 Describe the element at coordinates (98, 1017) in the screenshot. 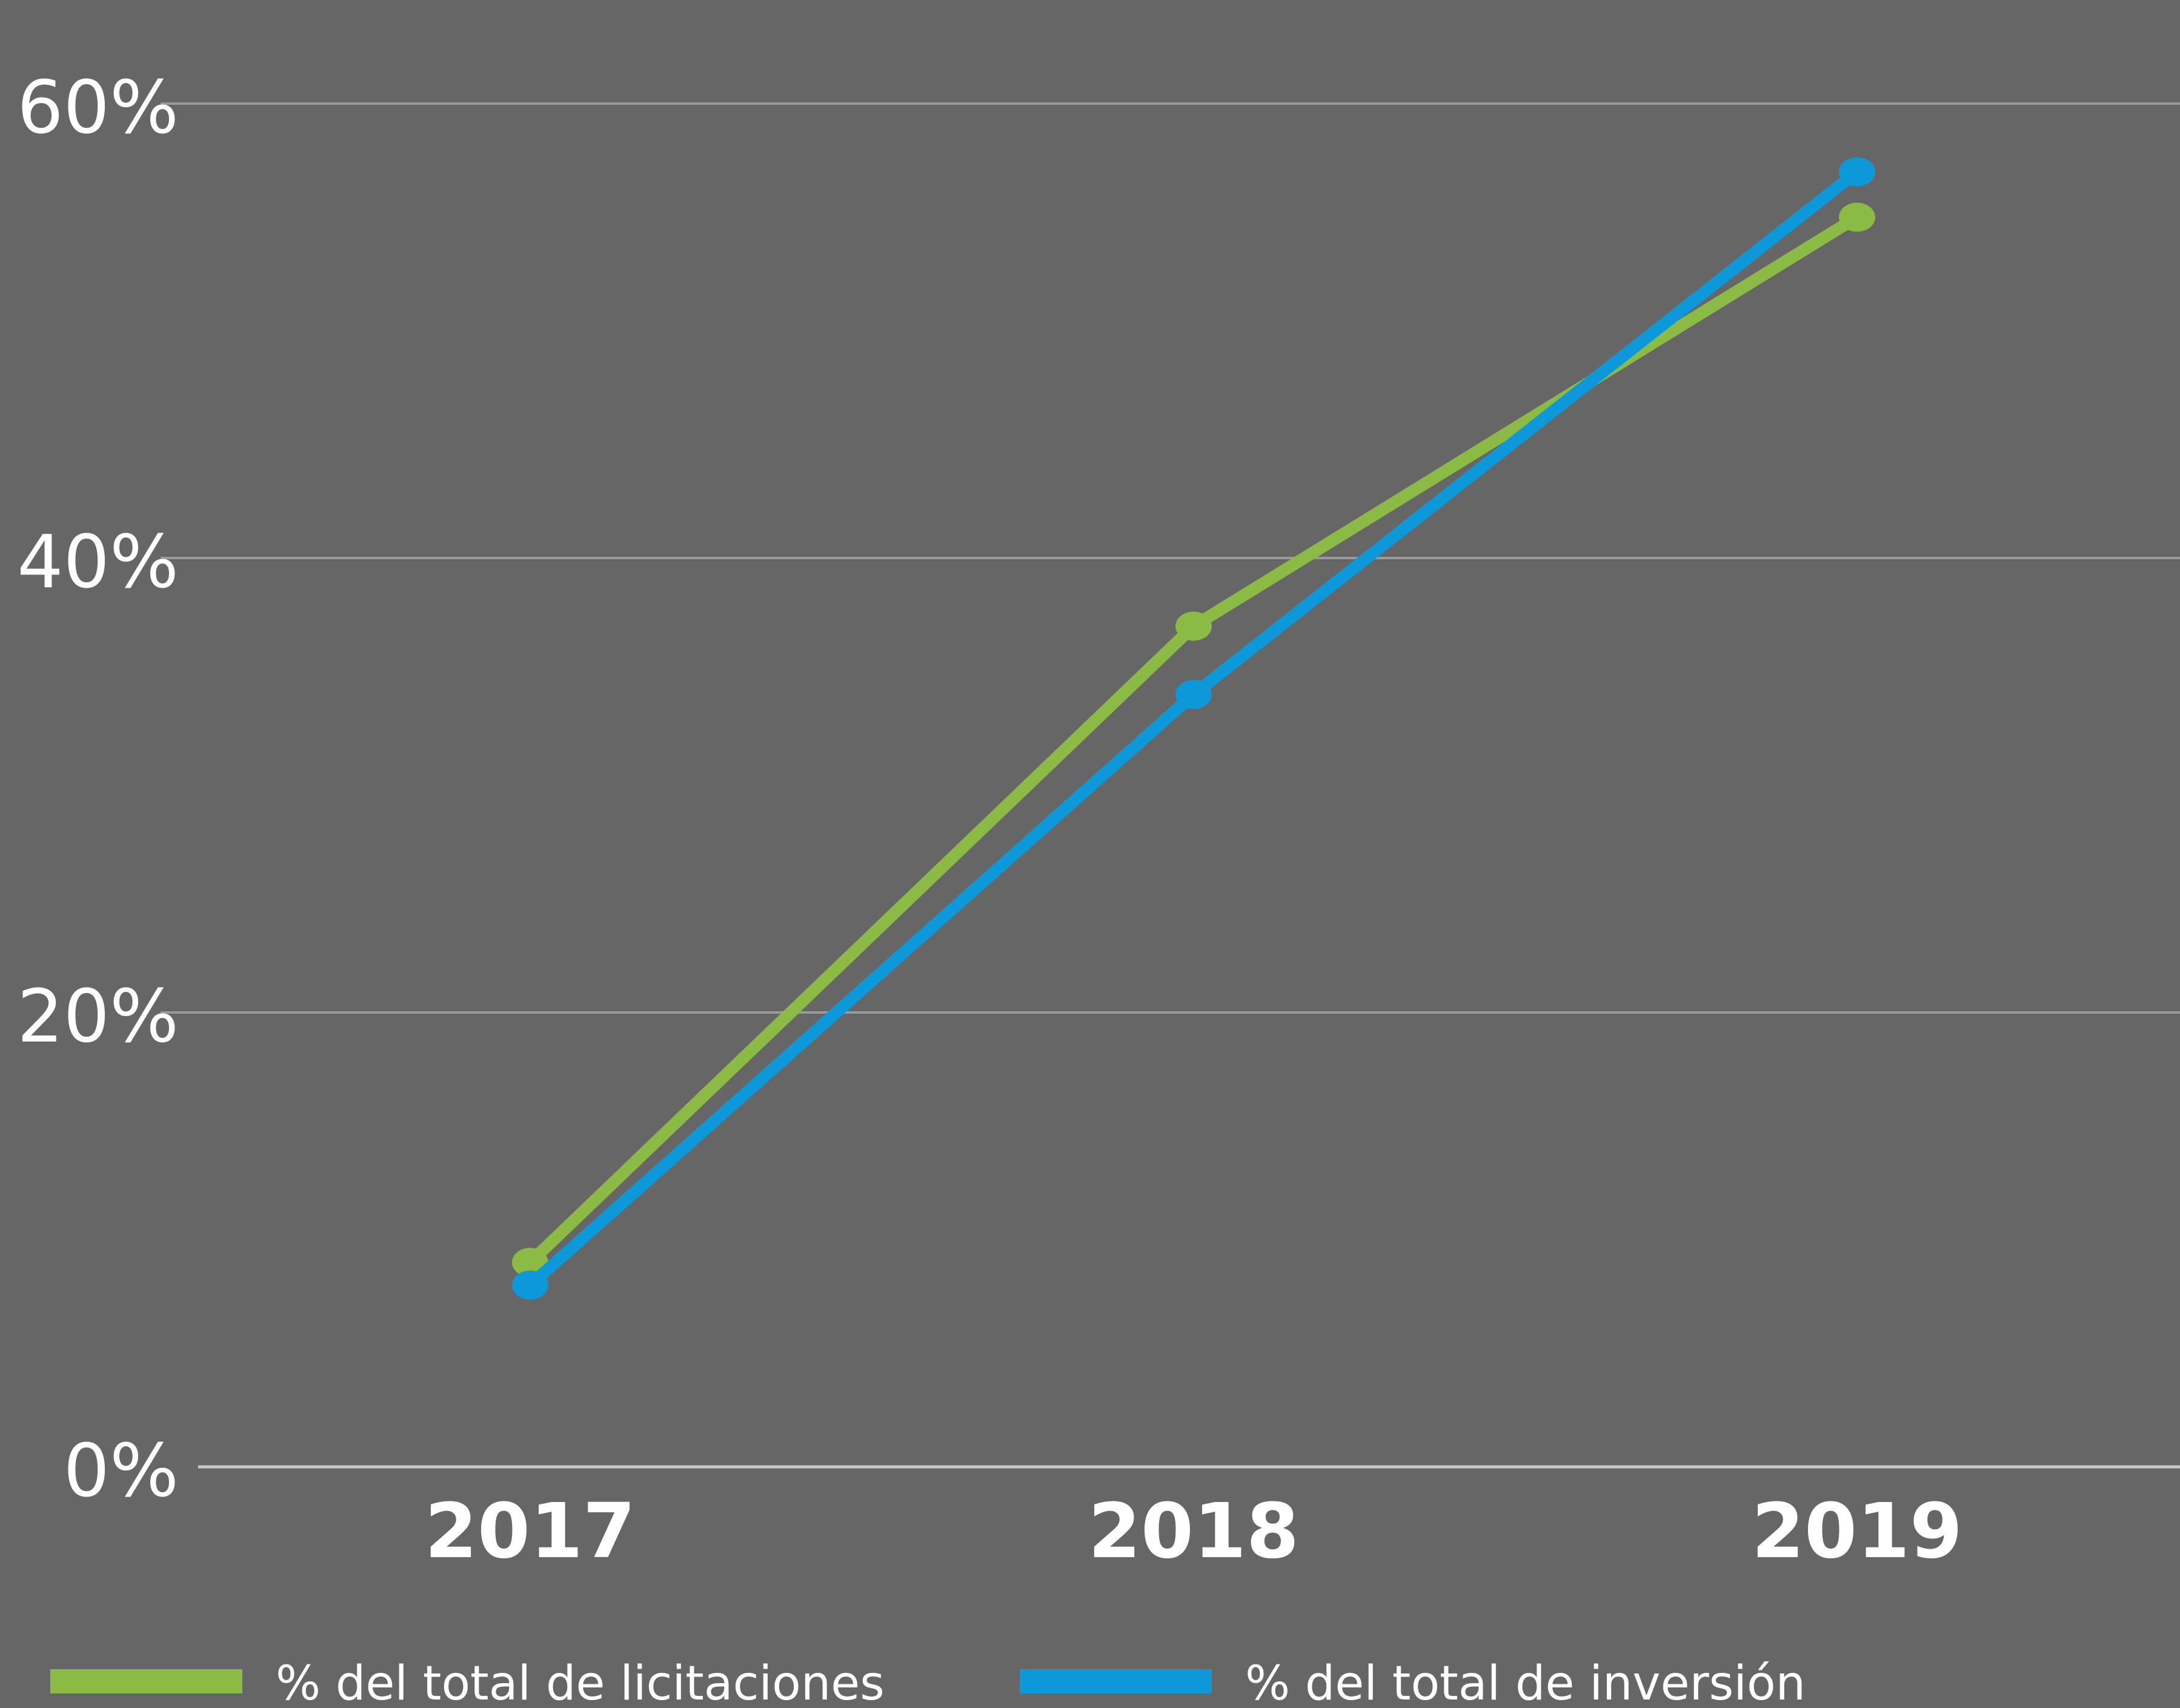

I see `y-tick-label: 20%` at that location.